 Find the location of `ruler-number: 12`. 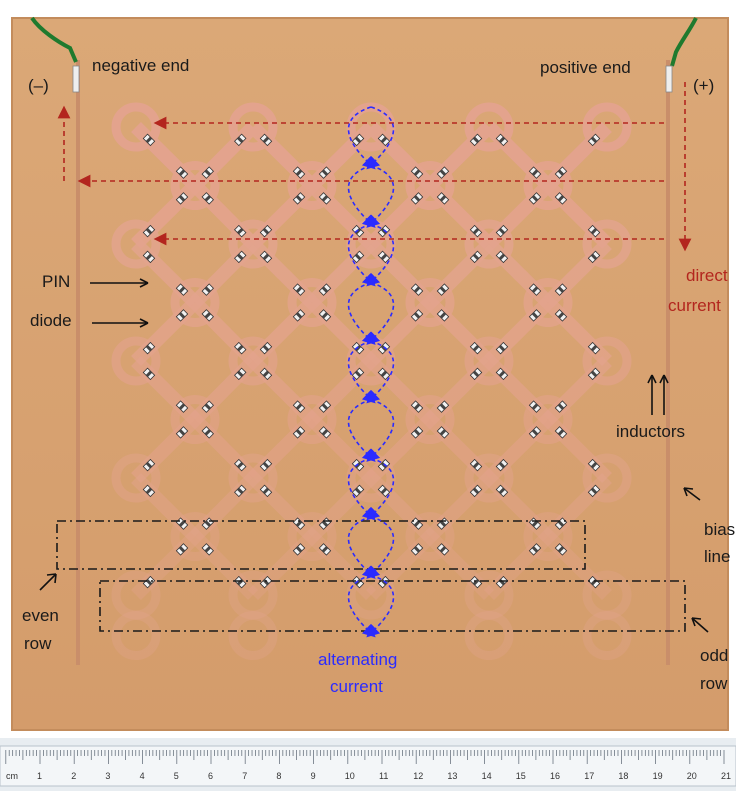

ruler-number: 12 is located at coordinates (418, 776).